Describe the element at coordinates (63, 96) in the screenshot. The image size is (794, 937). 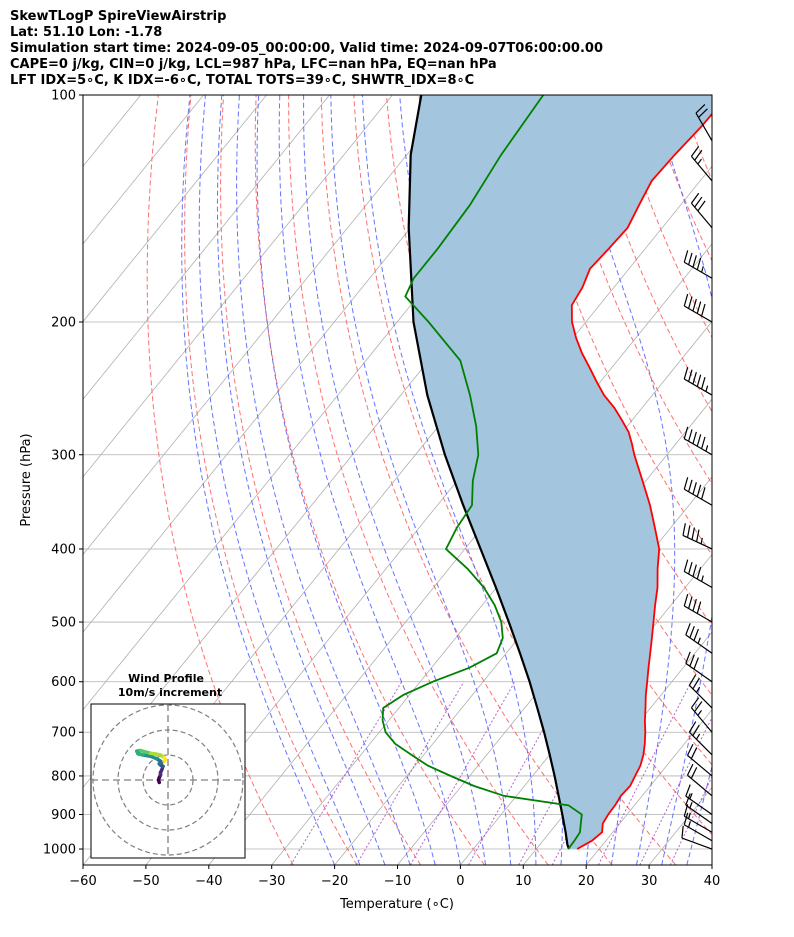
I see `y-tick-label: 100` at that location.